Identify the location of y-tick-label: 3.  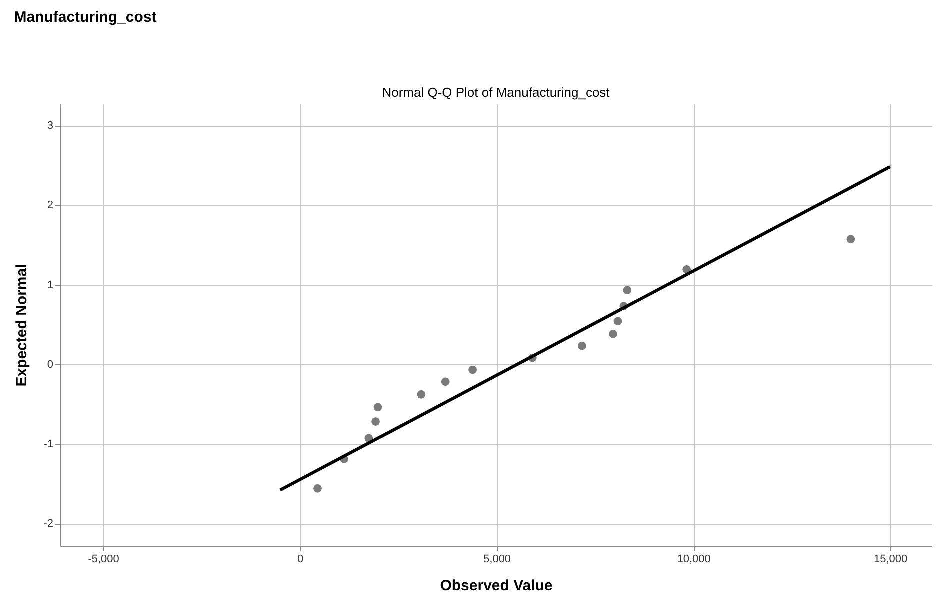
(50, 126).